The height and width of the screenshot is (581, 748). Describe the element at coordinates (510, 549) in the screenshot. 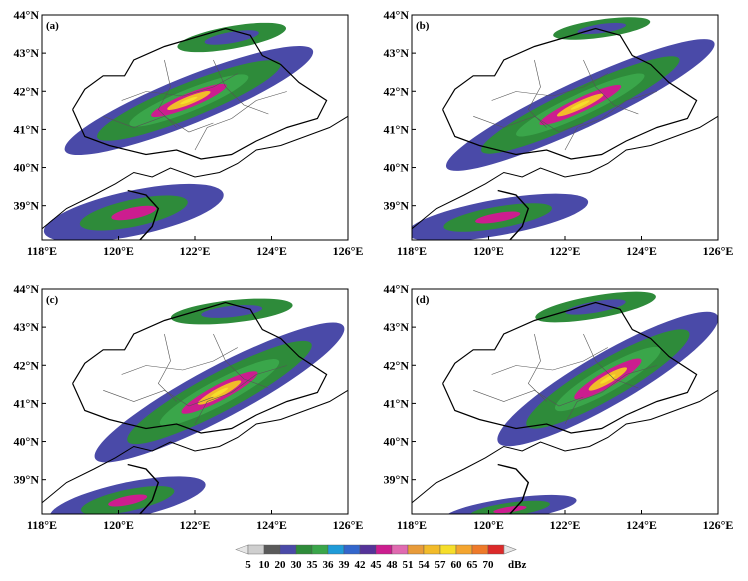

I see `colorbar-arrow-right` at that location.